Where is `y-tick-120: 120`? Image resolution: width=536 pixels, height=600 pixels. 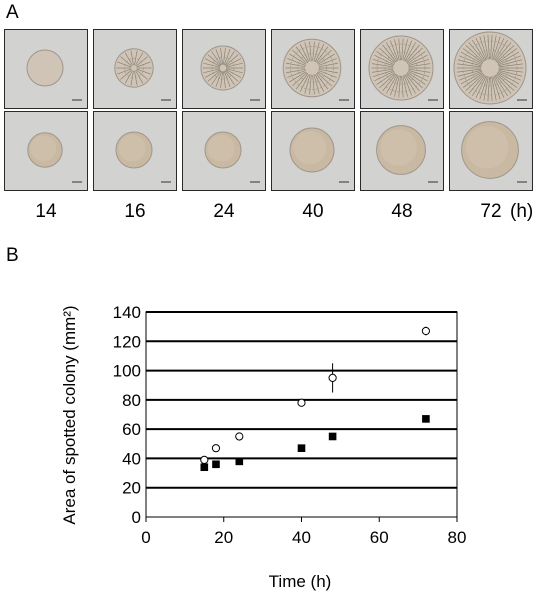
y-tick-120: 120 is located at coordinates (127, 341).